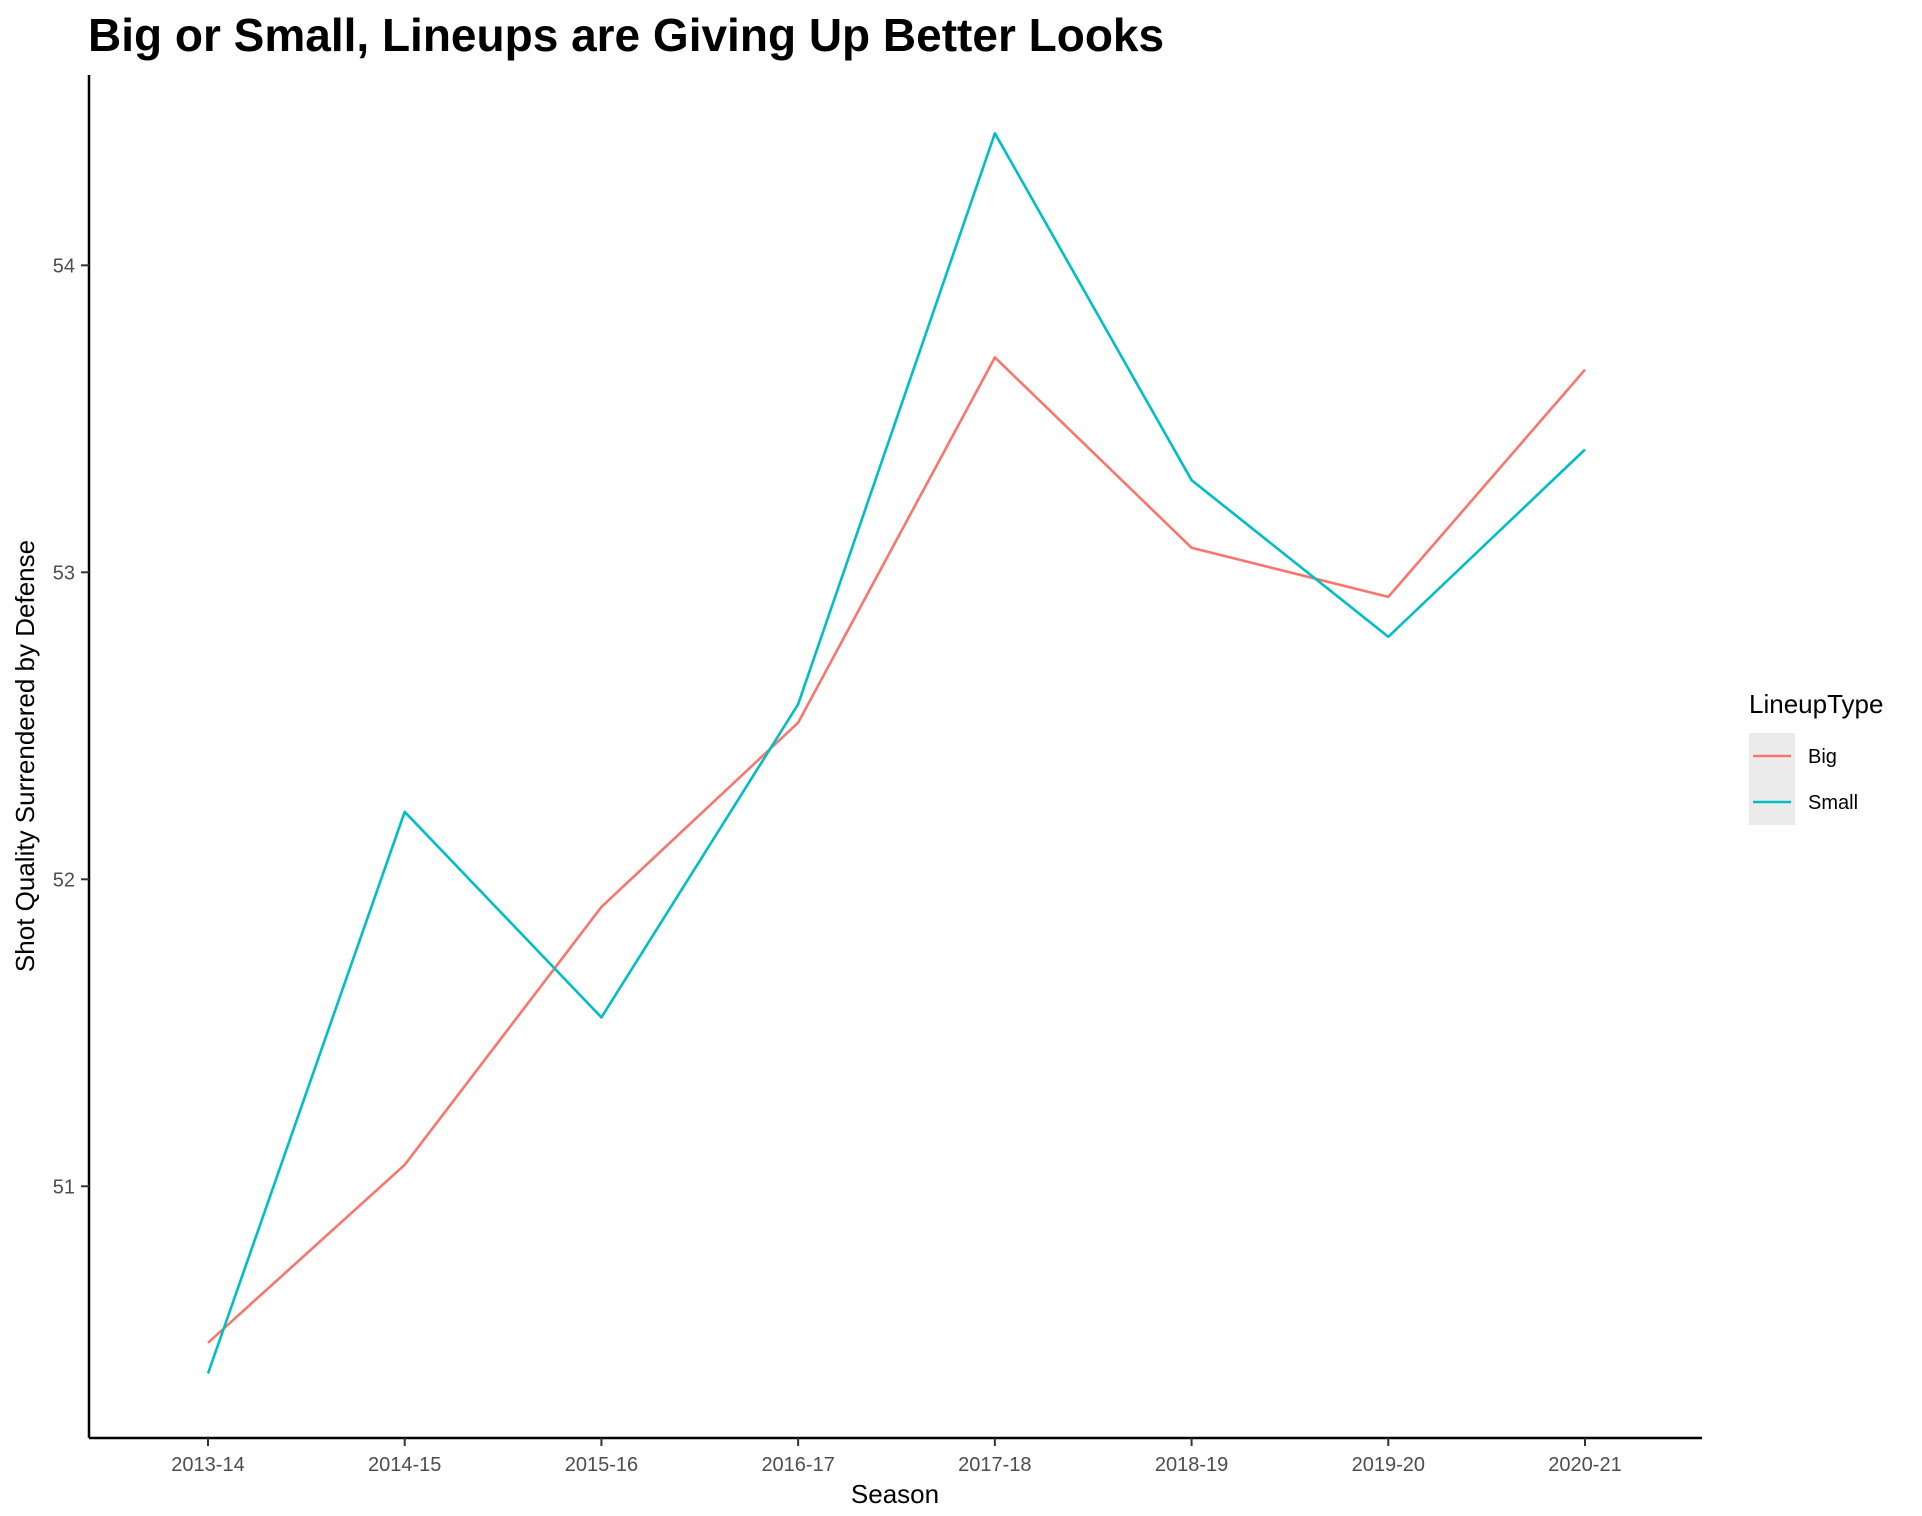  Describe the element at coordinates (797, 1465) in the screenshot. I see `x-tick-label: 2016-17` at that location.